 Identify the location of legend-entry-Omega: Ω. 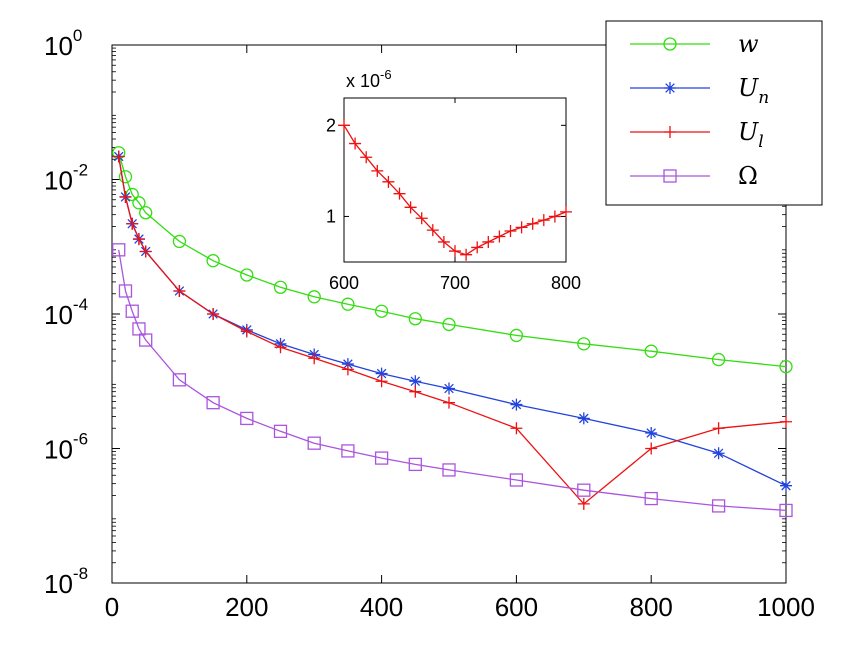
(694, 176).